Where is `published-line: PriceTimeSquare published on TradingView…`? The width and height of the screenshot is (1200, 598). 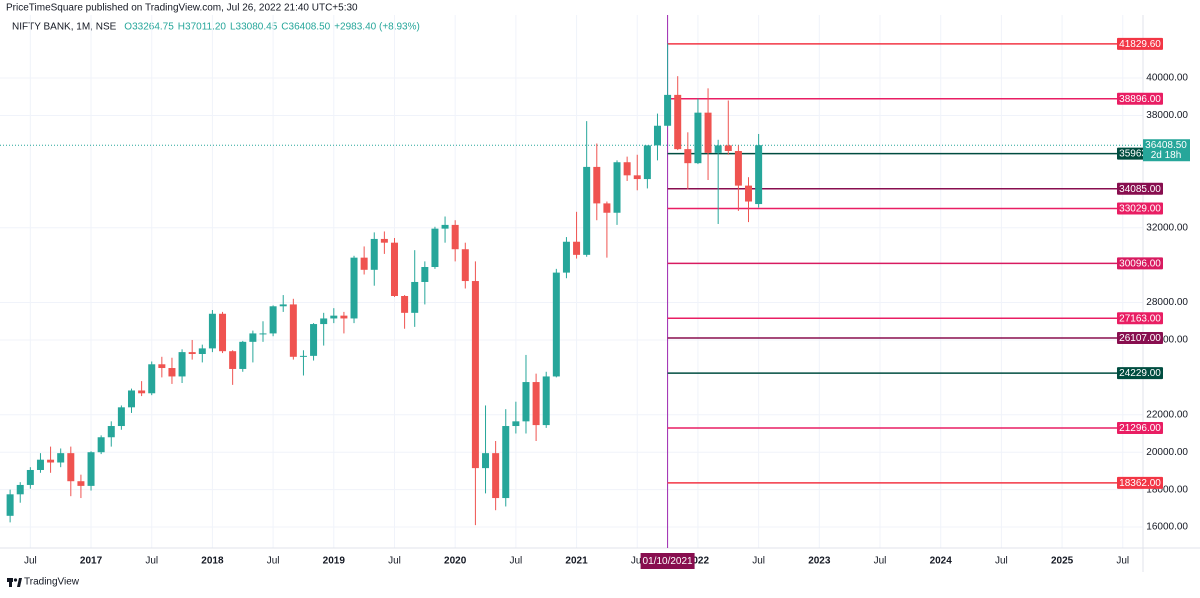
published-line: PriceTimeSquare published on TradingView… is located at coordinates (182, 8).